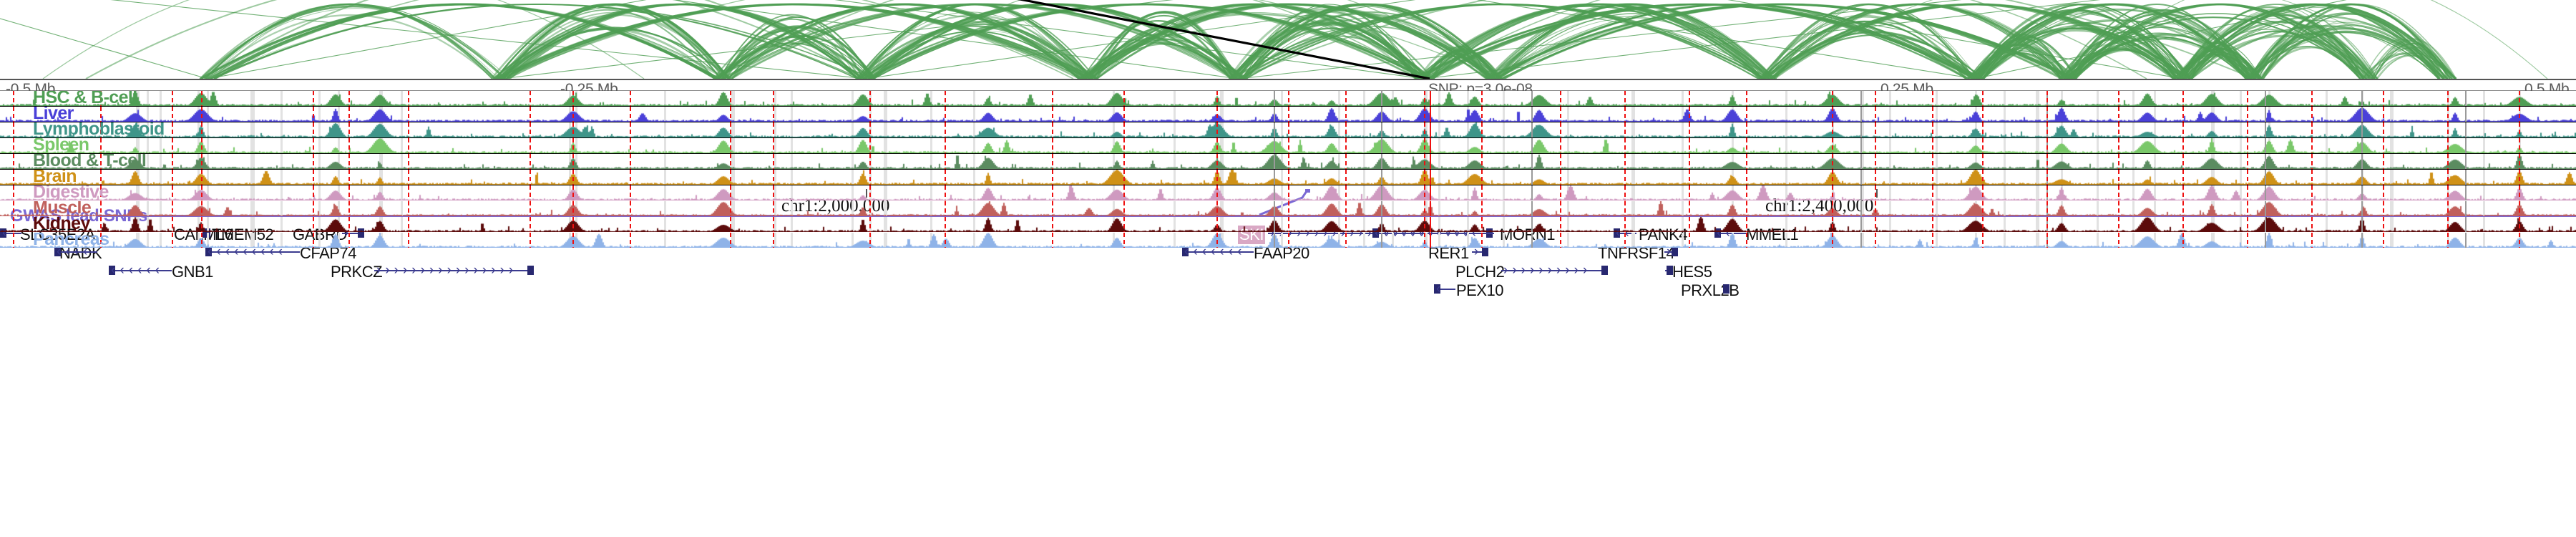  Describe the element at coordinates (1288, 114) in the screenshot. I see `signal-track-liver: Liver` at that location.